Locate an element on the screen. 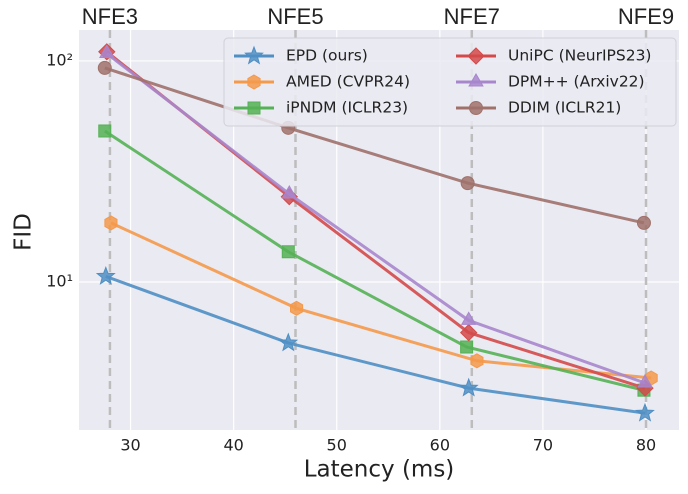 The height and width of the screenshot is (494, 688). x-tick-label: 40 is located at coordinates (233, 445).